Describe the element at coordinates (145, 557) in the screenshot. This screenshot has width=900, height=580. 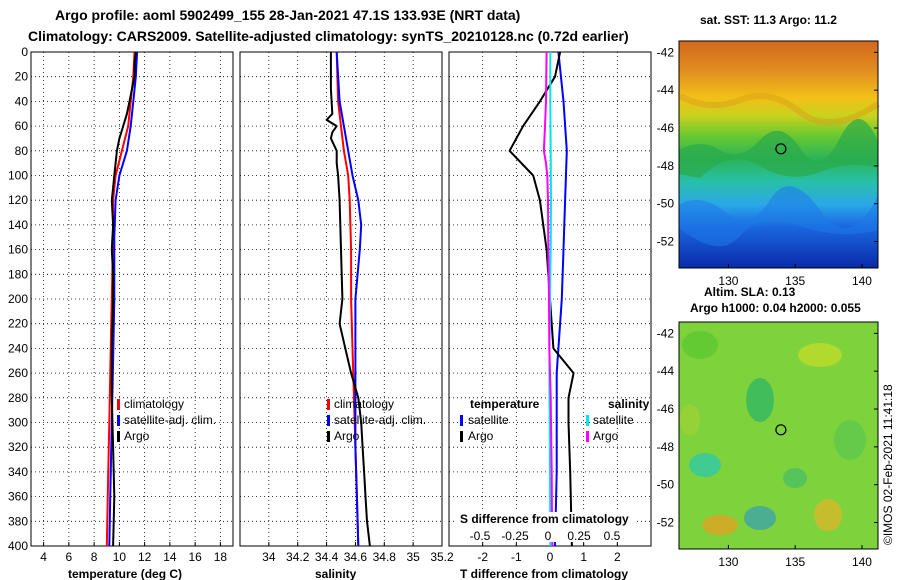
I see `x-tick-label: 12` at that location.